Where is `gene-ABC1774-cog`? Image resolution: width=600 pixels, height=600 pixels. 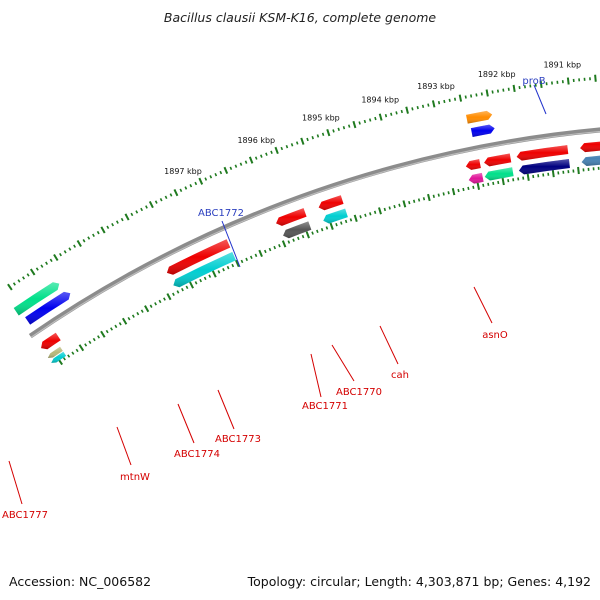 gene-ABC1774-cog is located at coordinates (297, 230).